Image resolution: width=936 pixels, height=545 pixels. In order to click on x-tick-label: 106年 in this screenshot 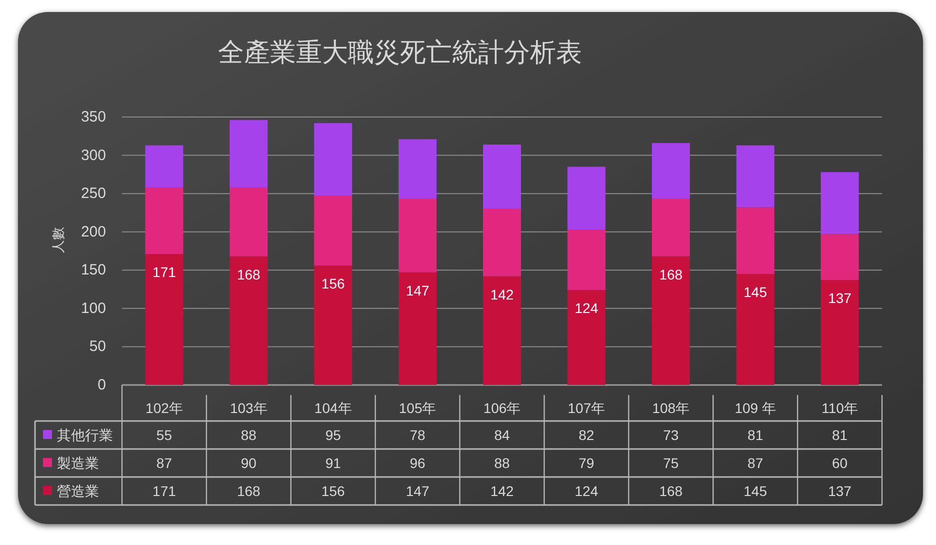, I will do `click(502, 408)`.